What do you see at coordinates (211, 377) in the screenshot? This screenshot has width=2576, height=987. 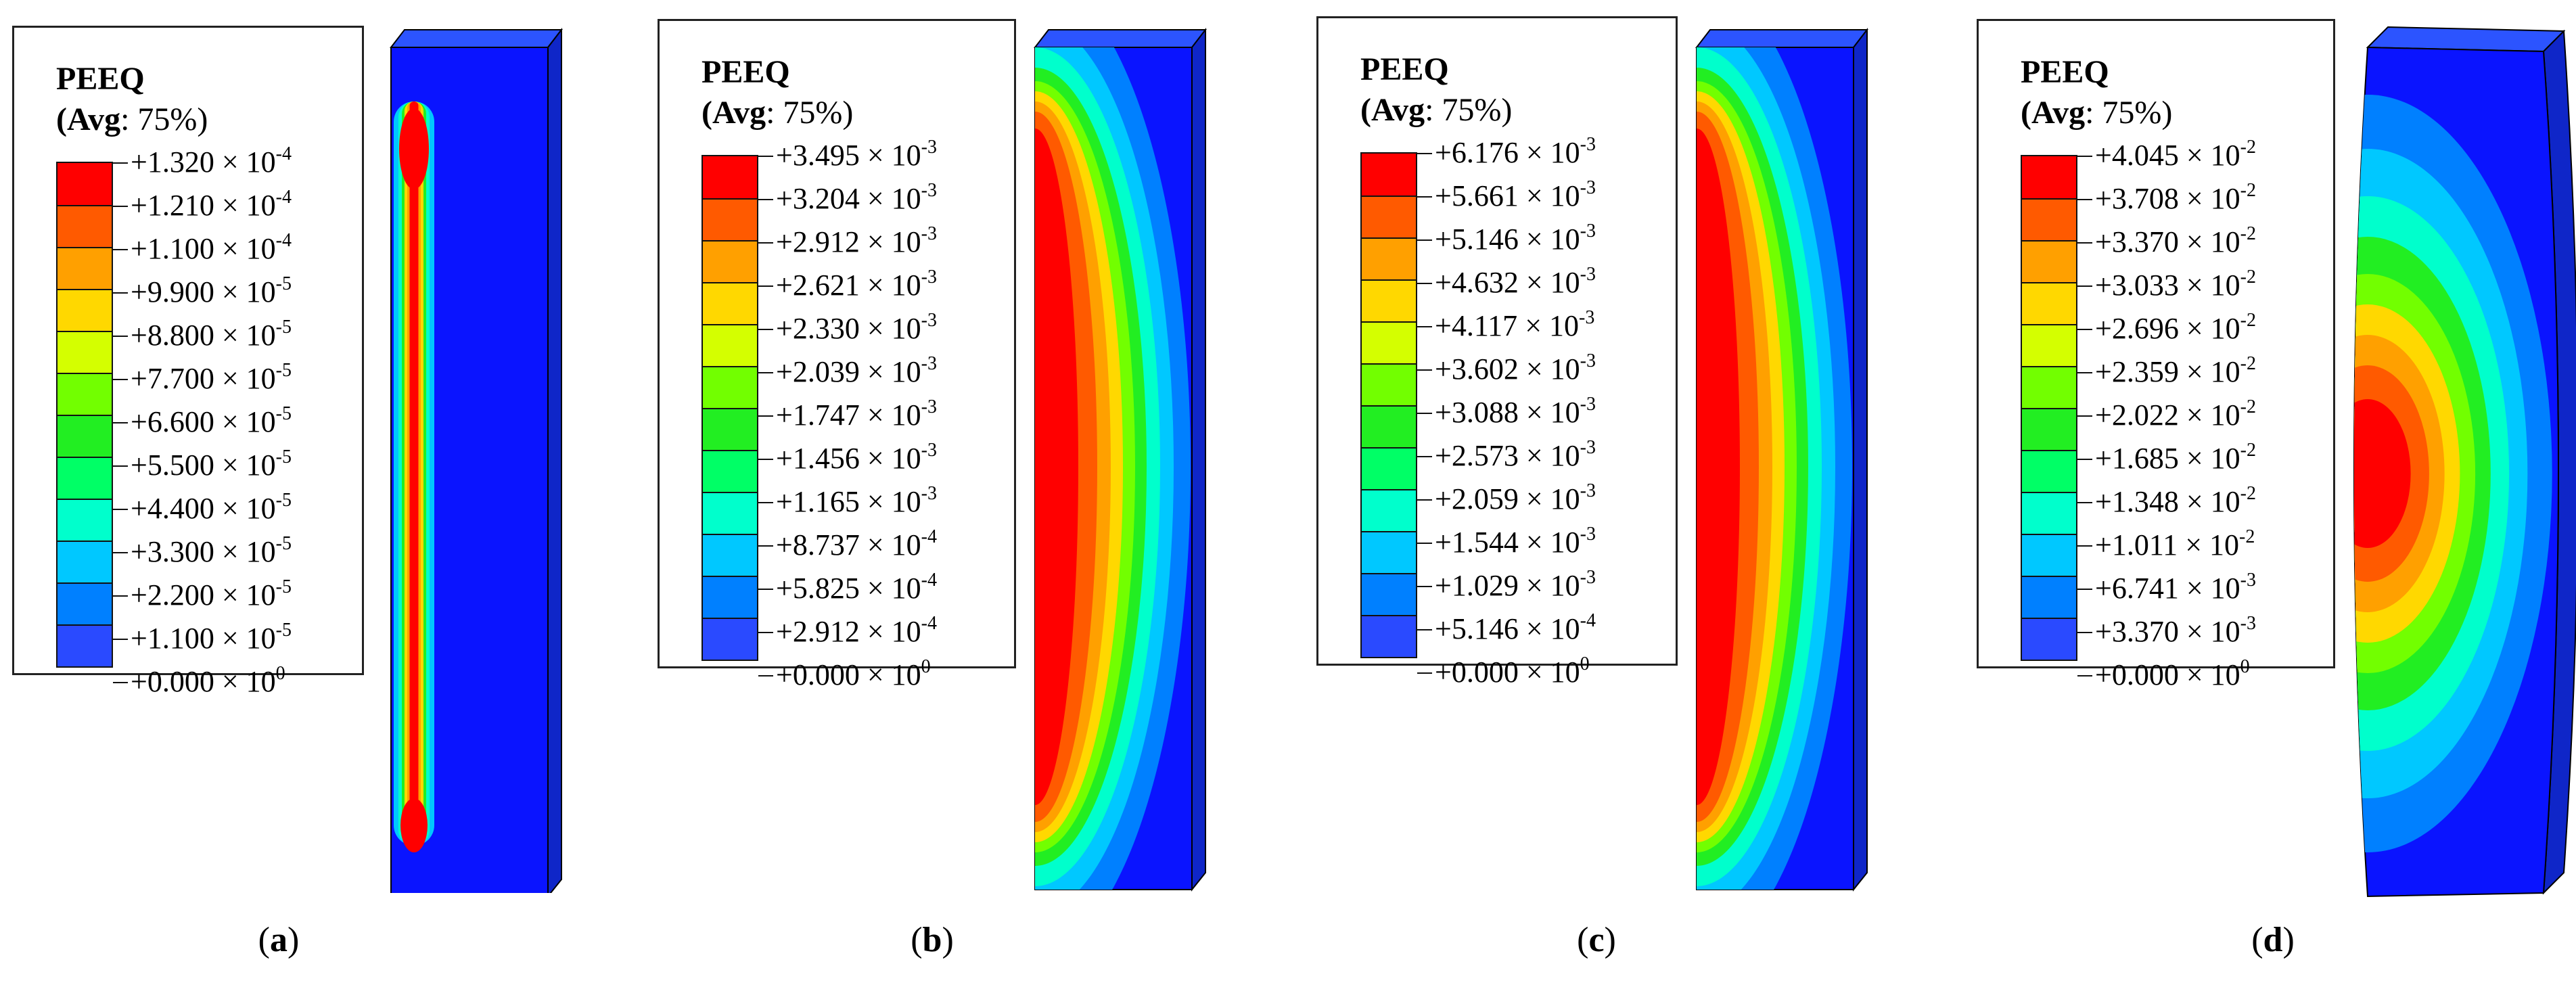 I see `legend-value-label: +7.700 × 10-5` at bounding box center [211, 377].